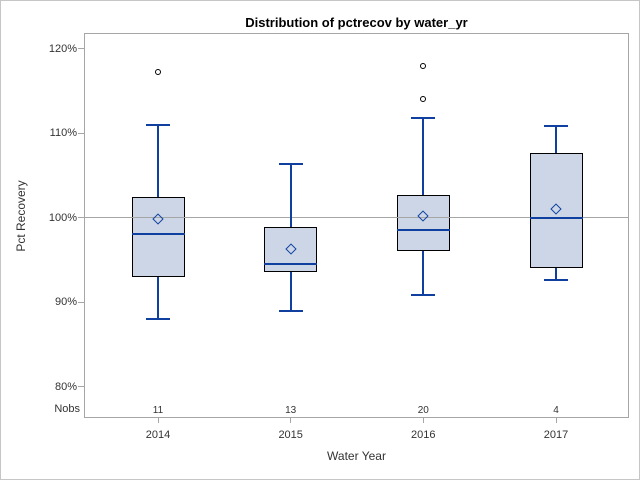 The image size is (640, 480). What do you see at coordinates (67, 409) in the screenshot?
I see `nobs-row-label: Nobs` at bounding box center [67, 409].